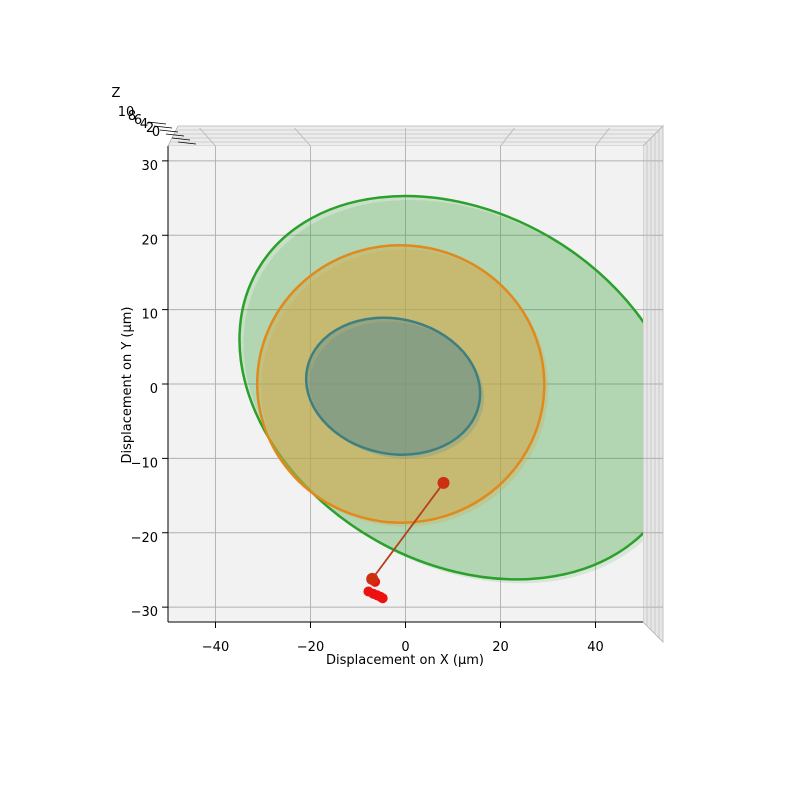  What do you see at coordinates (144, 538) in the screenshot?
I see `y-tick-label: −20` at bounding box center [144, 538].